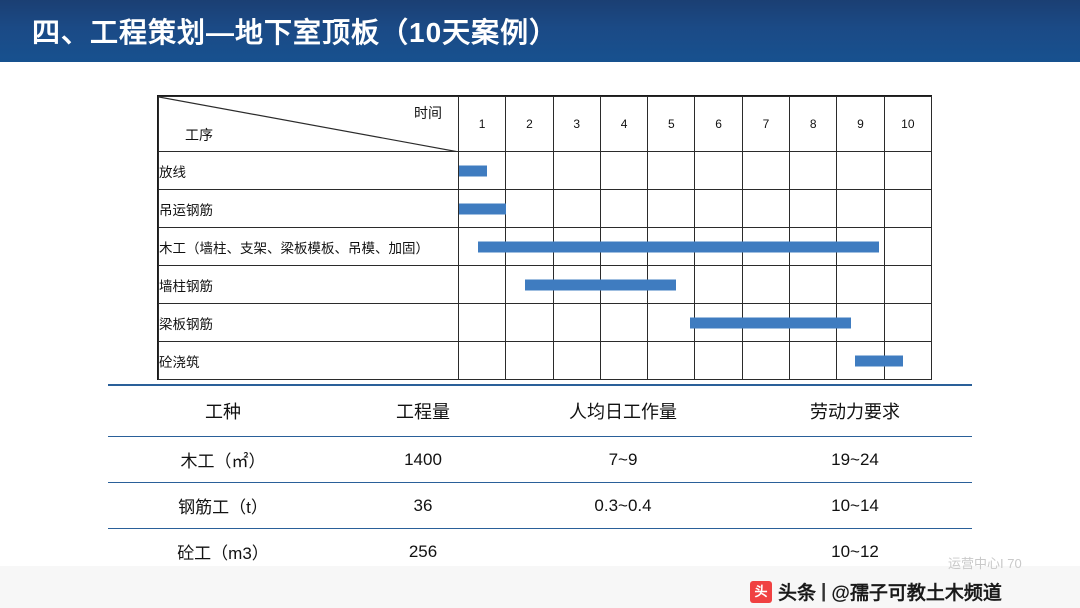  I want to click on gantt-header-row: 工序 时间 1 2 3 4 5 6 7 8 9 10, so click(545, 124).